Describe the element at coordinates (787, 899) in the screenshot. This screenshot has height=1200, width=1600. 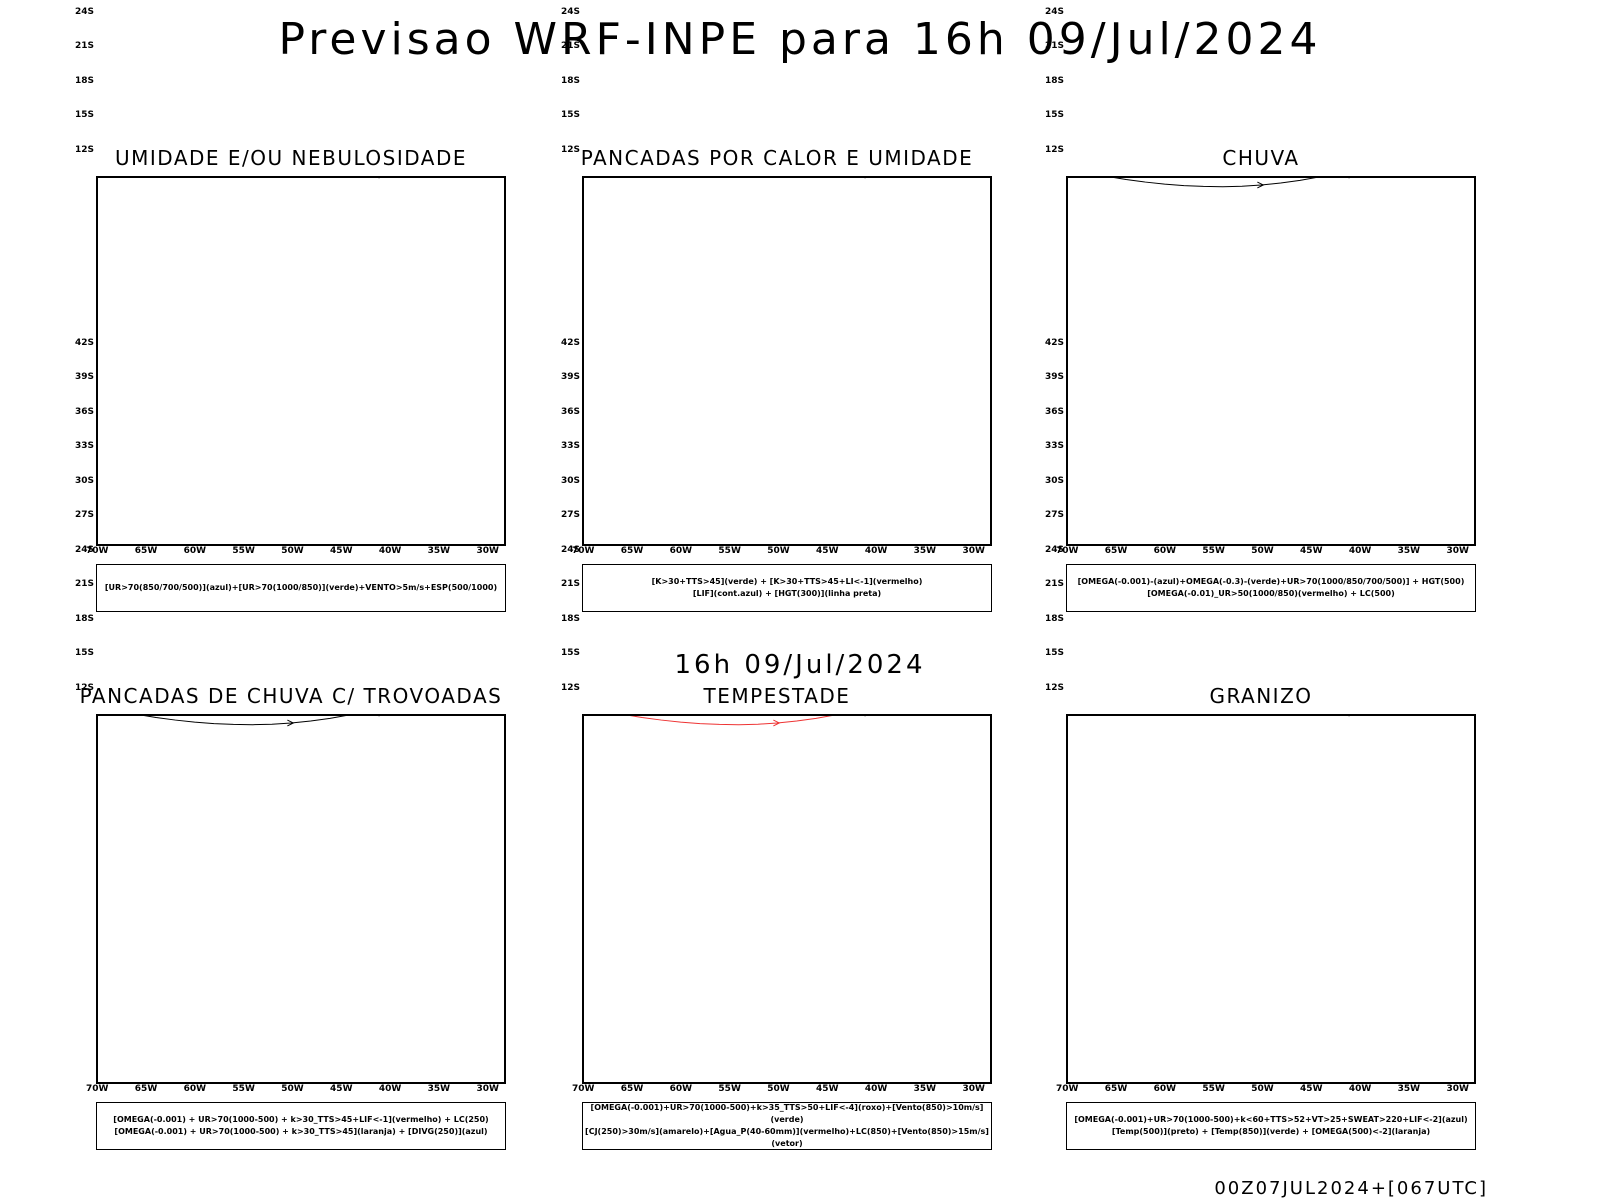
I see `forecast-map` at that location.